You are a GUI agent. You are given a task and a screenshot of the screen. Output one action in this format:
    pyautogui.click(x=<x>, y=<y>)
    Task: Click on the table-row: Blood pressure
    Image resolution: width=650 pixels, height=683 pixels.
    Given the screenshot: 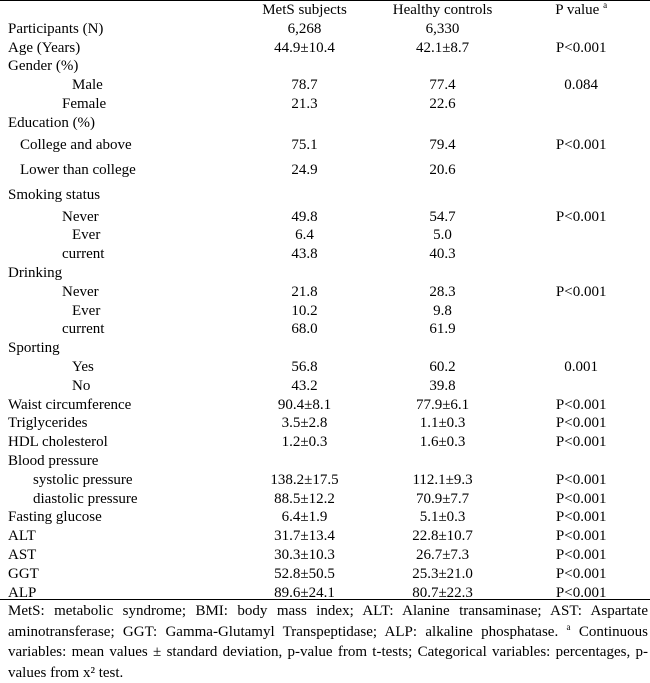 What is the action you would take?
    pyautogui.click(x=325, y=461)
    